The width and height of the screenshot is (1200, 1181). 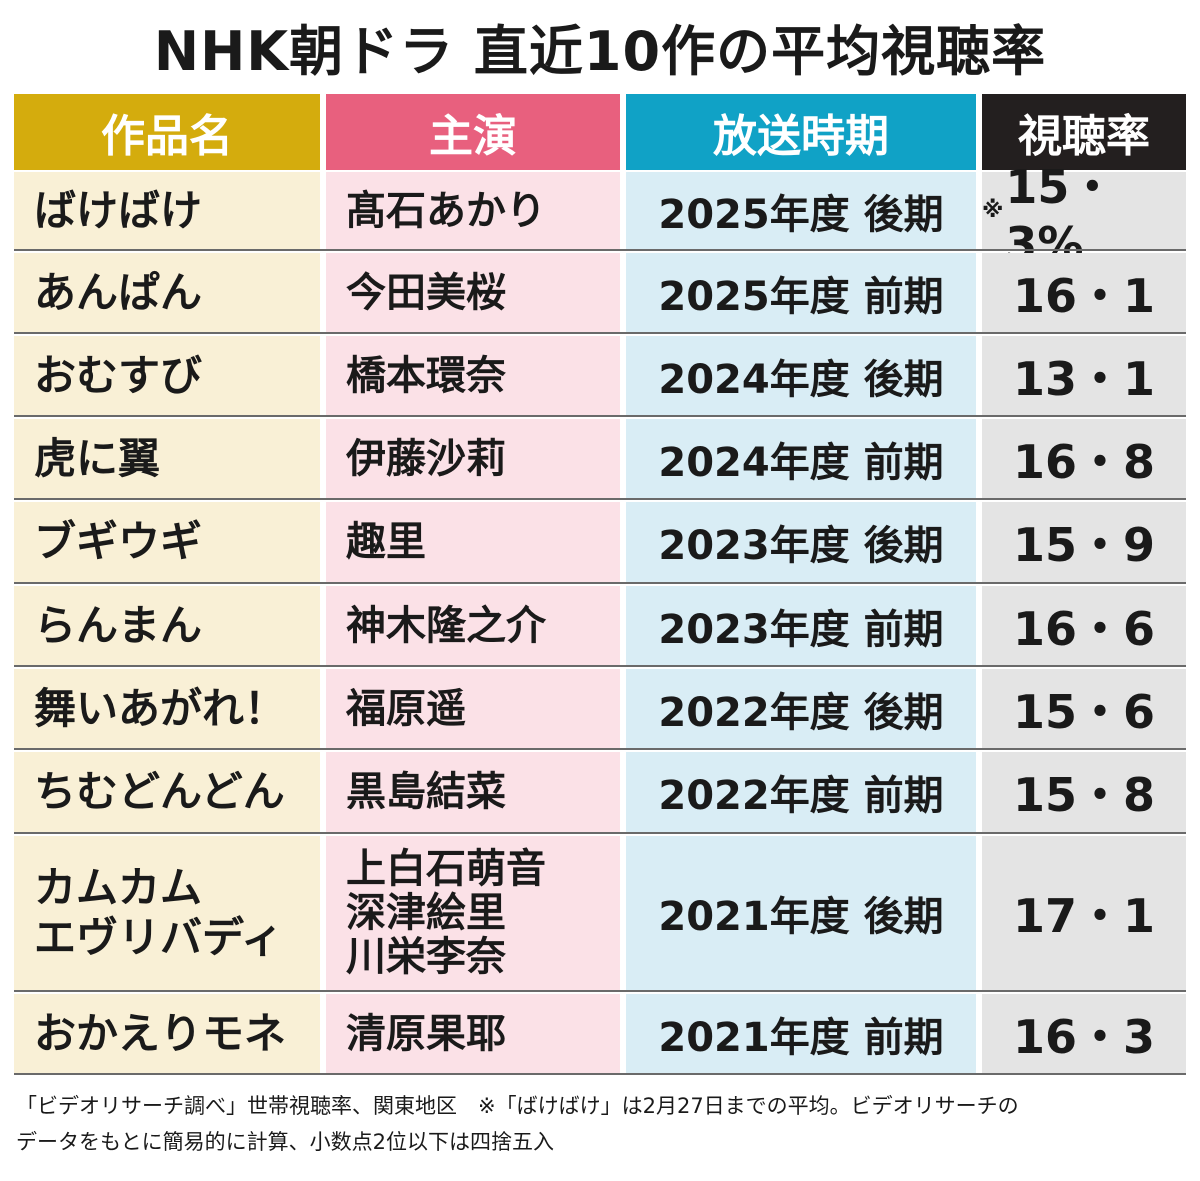 I want to click on row-lead: 趣里, so click(x=473, y=542).